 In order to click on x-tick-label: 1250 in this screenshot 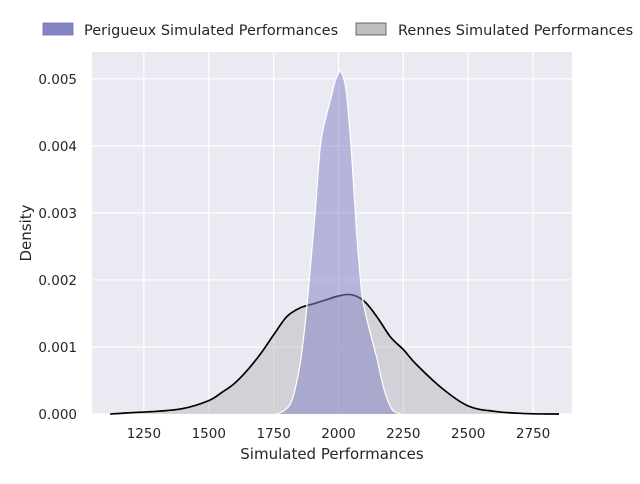, I will do `click(144, 434)`.